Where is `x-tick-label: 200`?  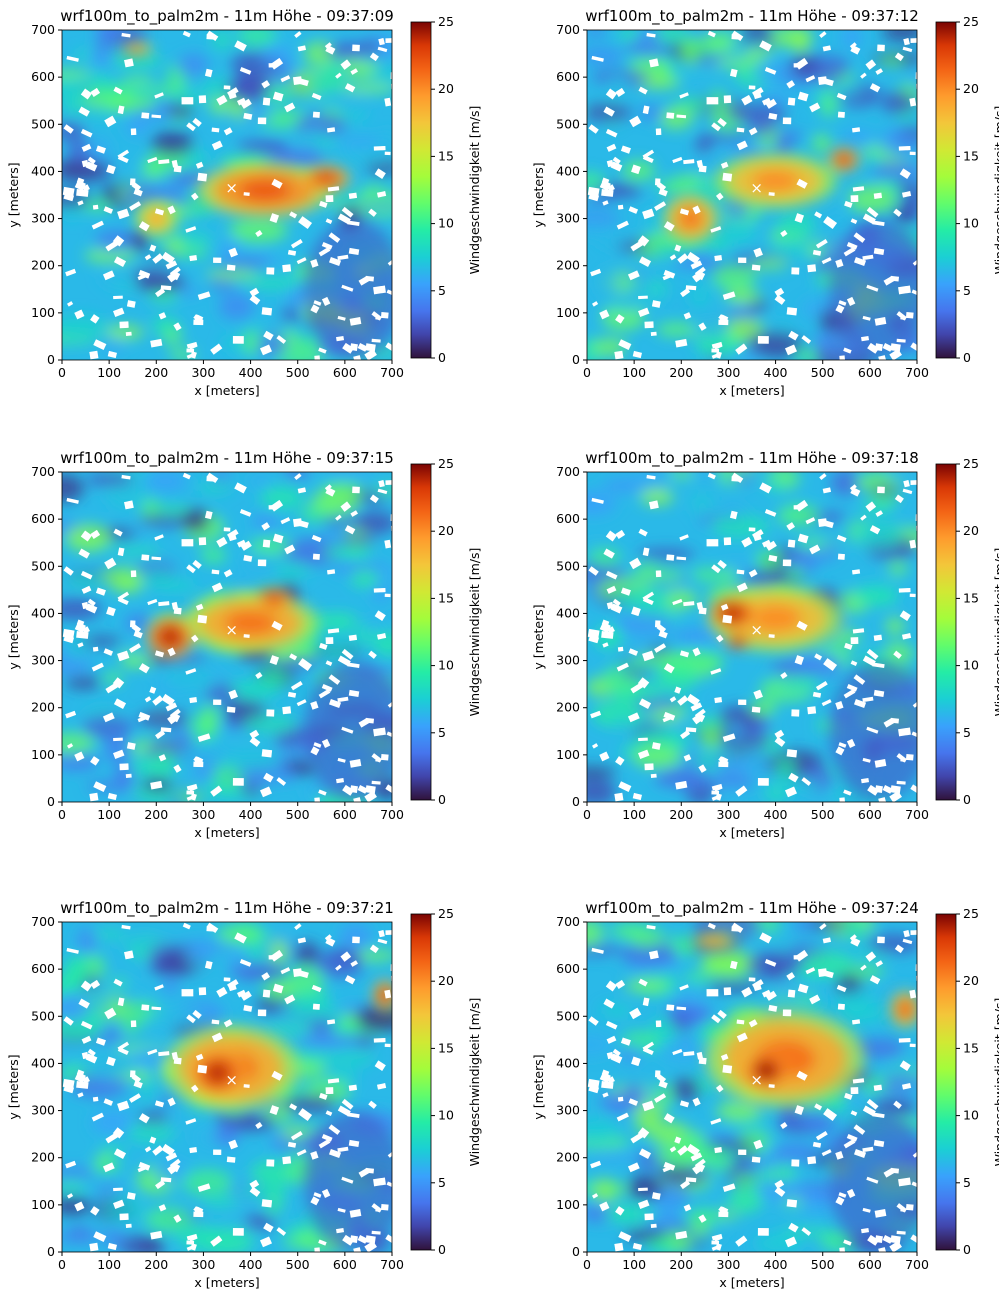
x-tick-label: 200 is located at coordinates (156, 1264).